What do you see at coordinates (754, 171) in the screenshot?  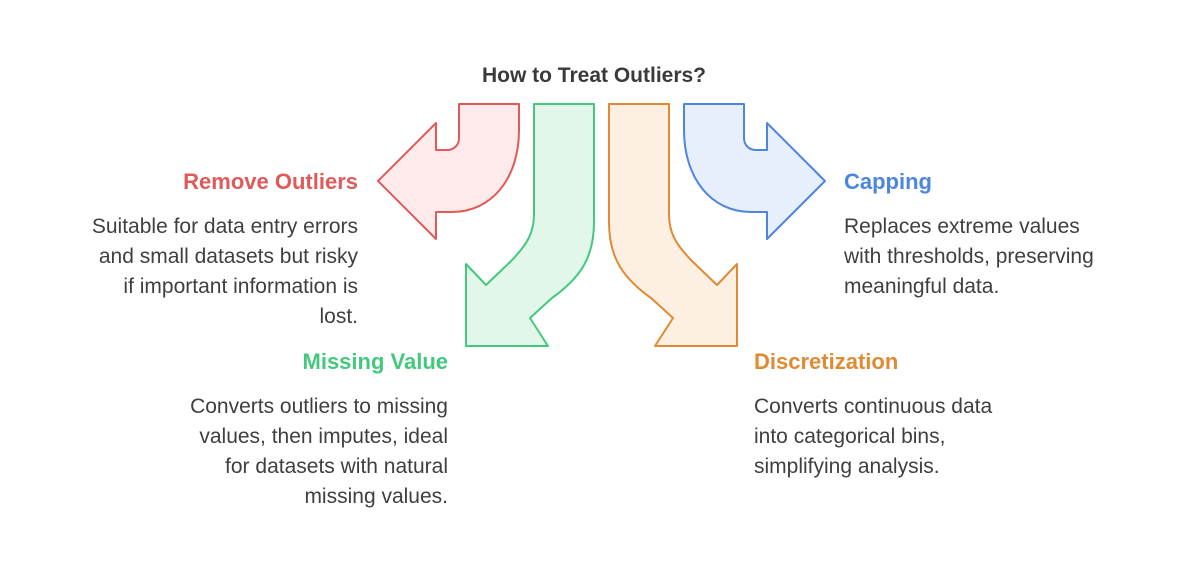 I see `capping-arrow` at bounding box center [754, 171].